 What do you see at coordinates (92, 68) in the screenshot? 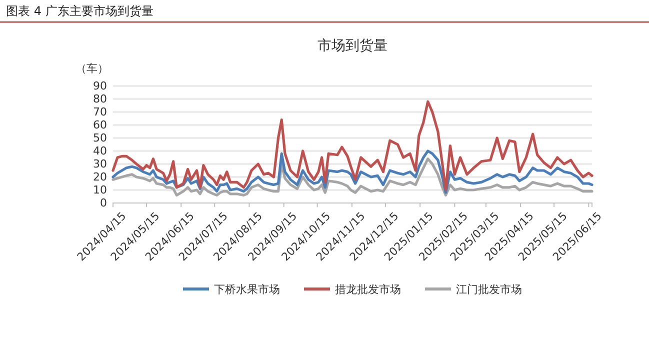
I see `y-axis-title: （车）` at bounding box center [92, 68].